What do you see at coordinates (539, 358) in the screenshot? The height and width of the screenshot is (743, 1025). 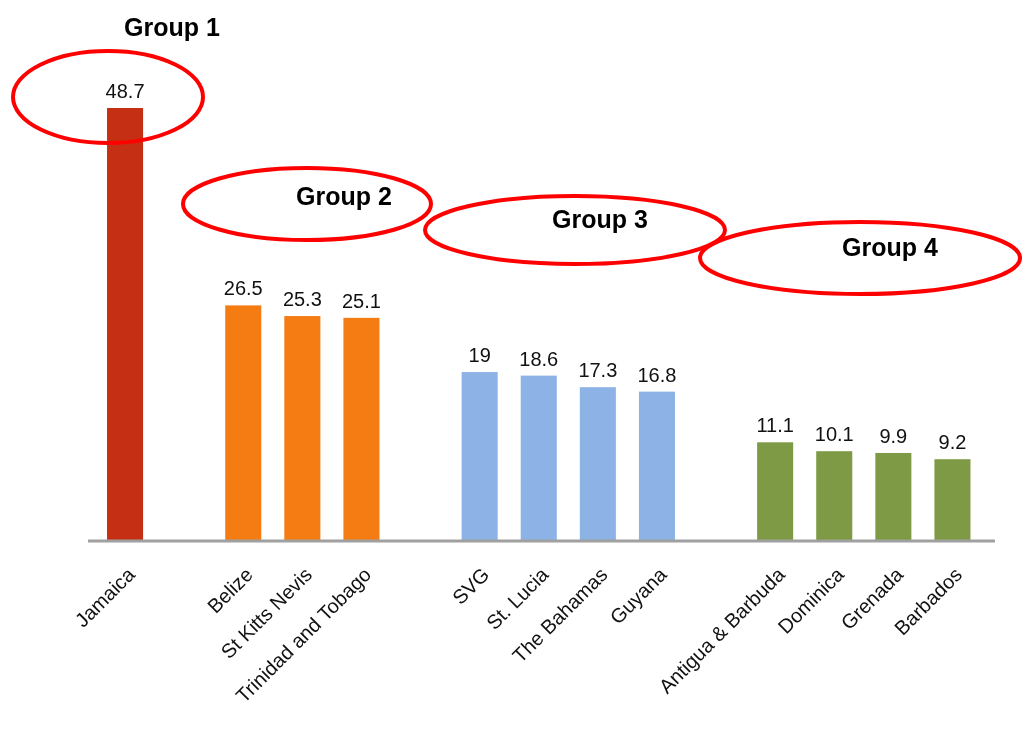 I see `data-label: 18.6` at bounding box center [539, 358].